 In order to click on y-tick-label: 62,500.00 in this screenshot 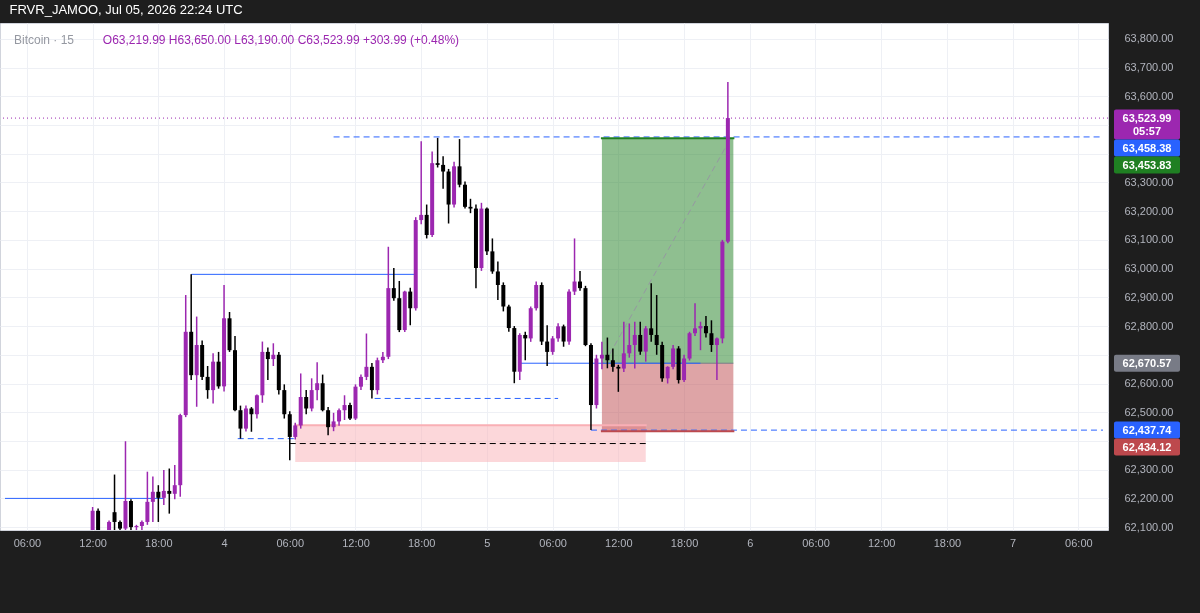, I will do `click(1149, 411)`.